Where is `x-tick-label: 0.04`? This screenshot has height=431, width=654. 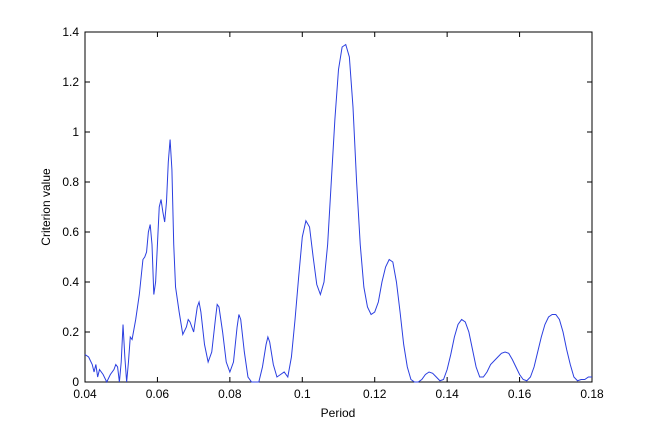
x-tick-label: 0.04 is located at coordinates (85, 394).